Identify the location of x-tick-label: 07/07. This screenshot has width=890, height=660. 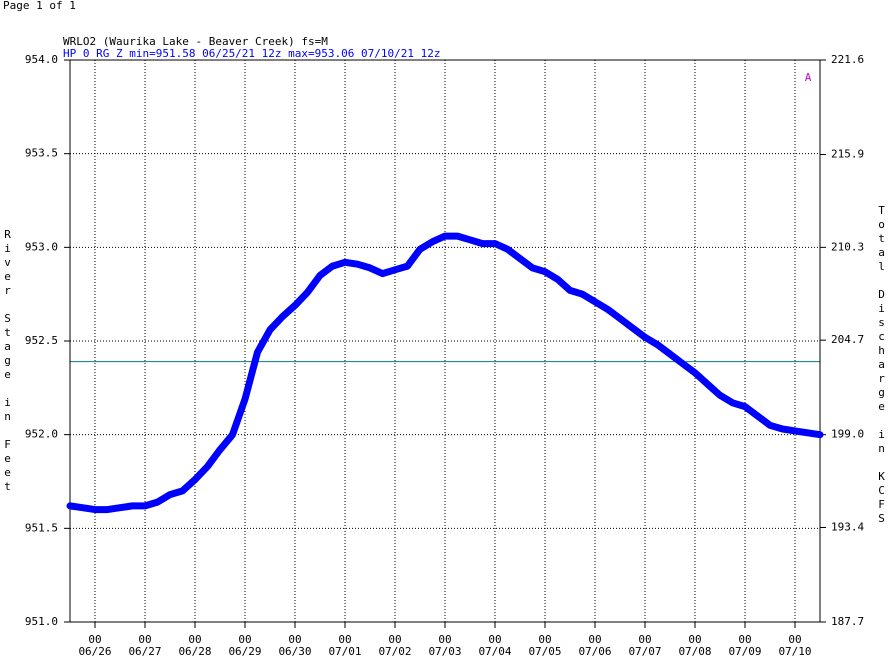
(644, 651).